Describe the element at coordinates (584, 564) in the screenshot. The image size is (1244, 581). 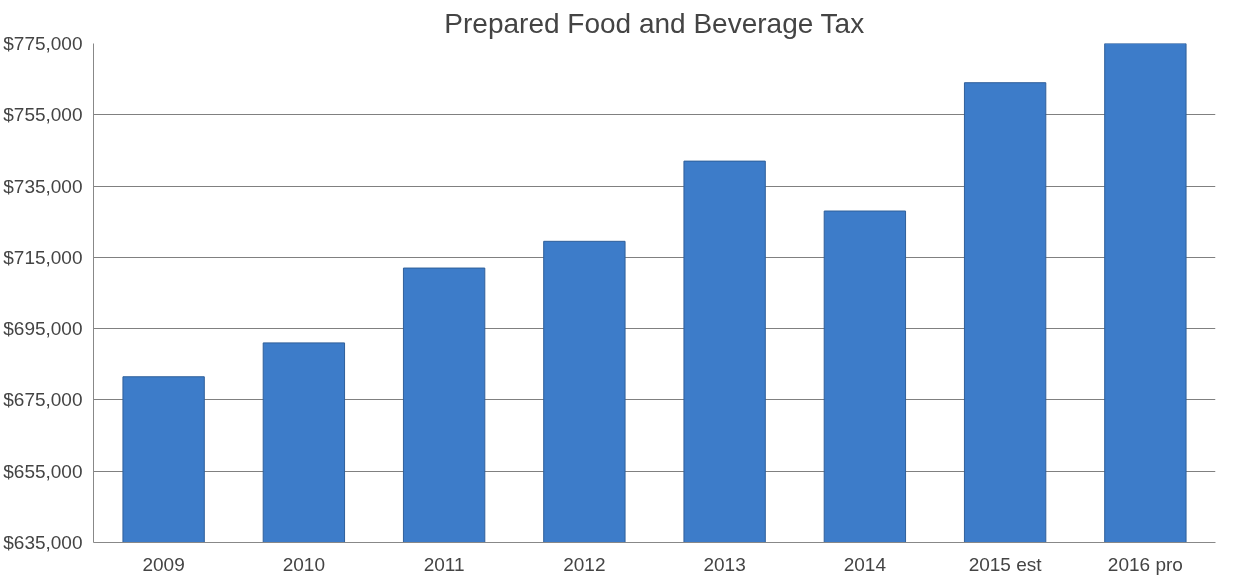
I see `x-tick-label: 2012` at that location.